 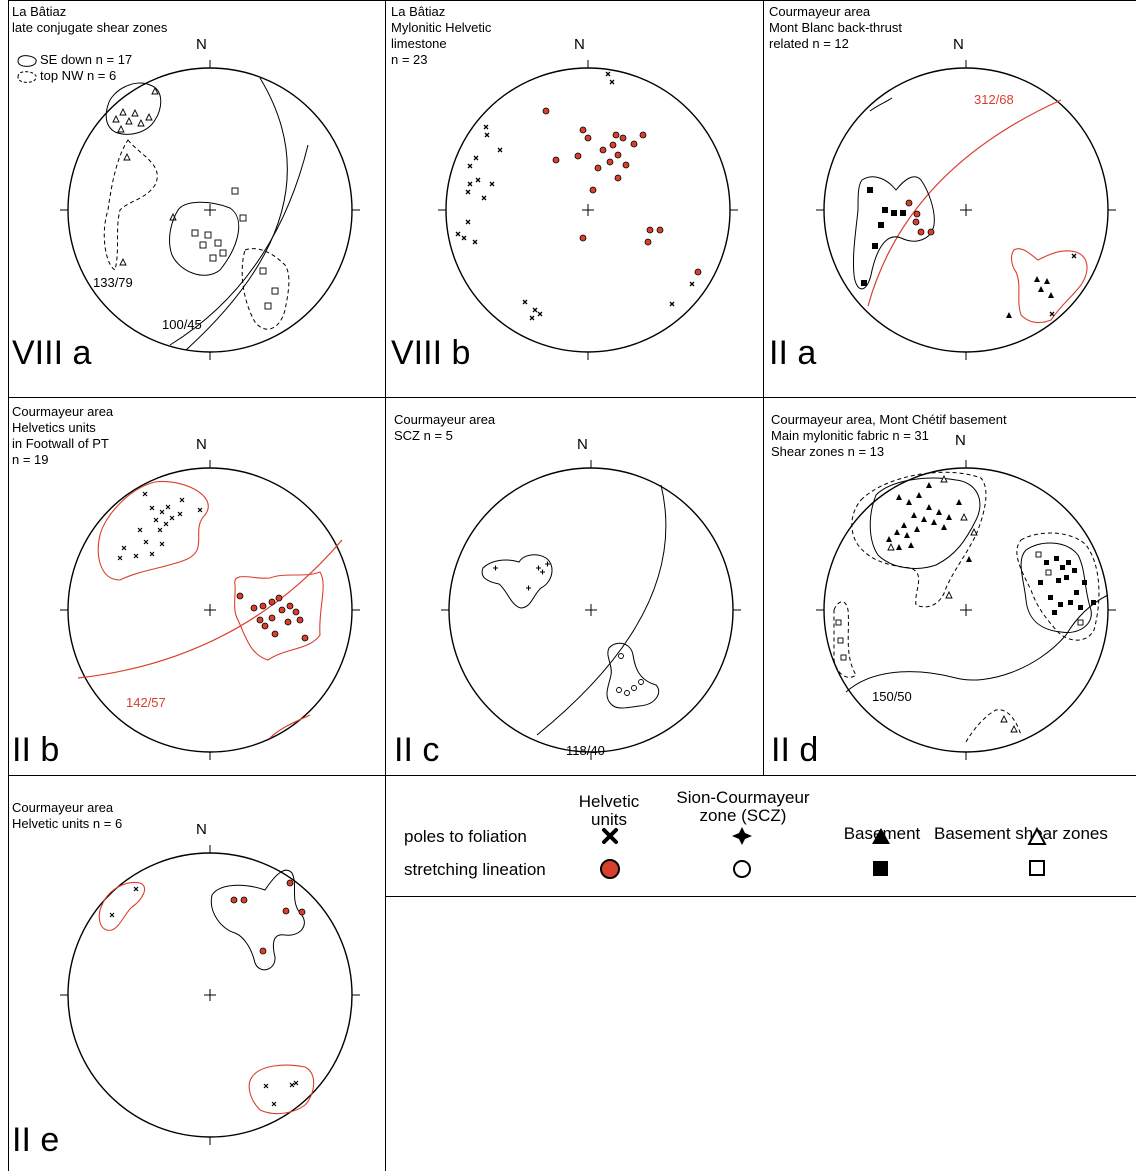 I want to click on stereonet-ii-b, so click(x=210, y=610).